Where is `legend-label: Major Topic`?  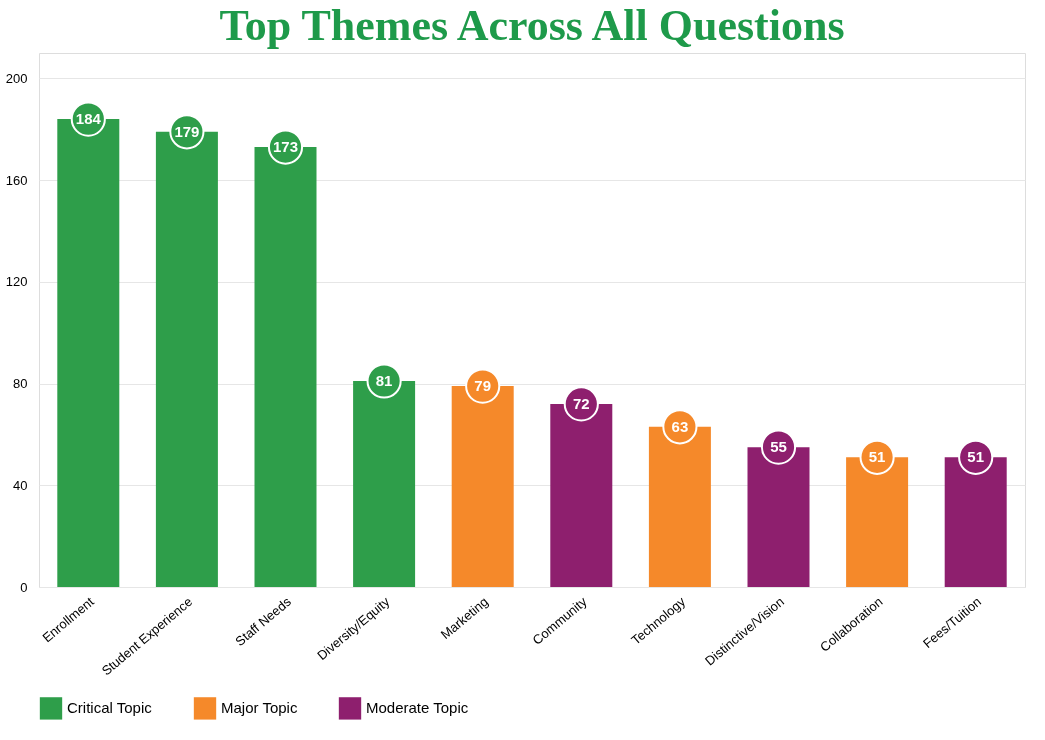 legend-label: Major Topic is located at coordinates (259, 708).